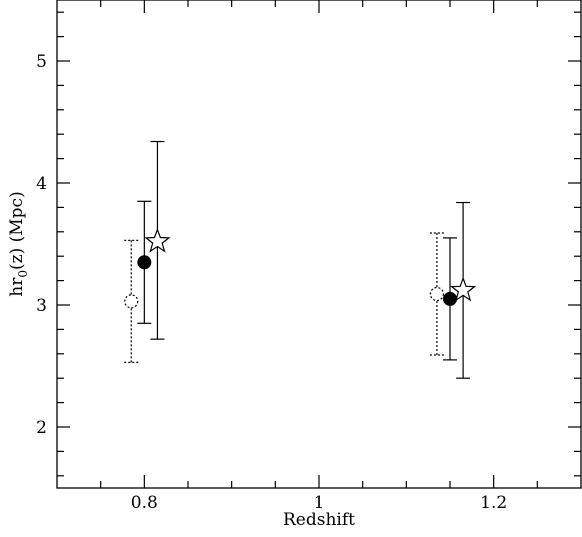  What do you see at coordinates (41, 428) in the screenshot?
I see `y-tick-label: 2` at bounding box center [41, 428].